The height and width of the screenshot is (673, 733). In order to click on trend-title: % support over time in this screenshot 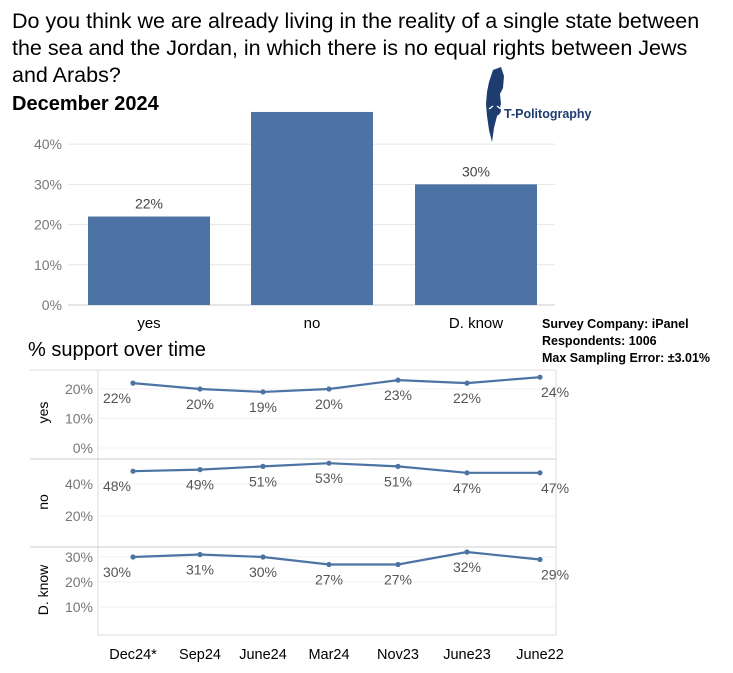, I will do `click(117, 350)`.